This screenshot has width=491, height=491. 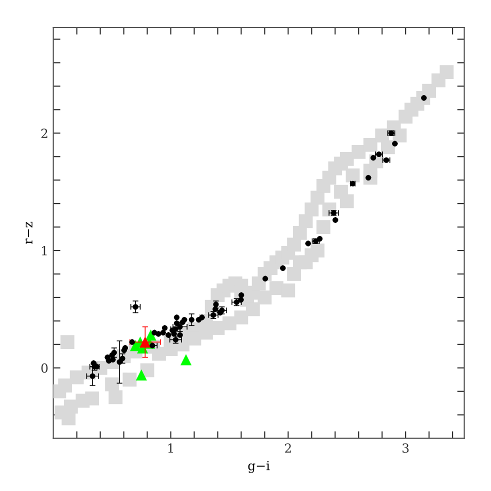 I want to click on x-tick-label: 2, so click(x=288, y=448).